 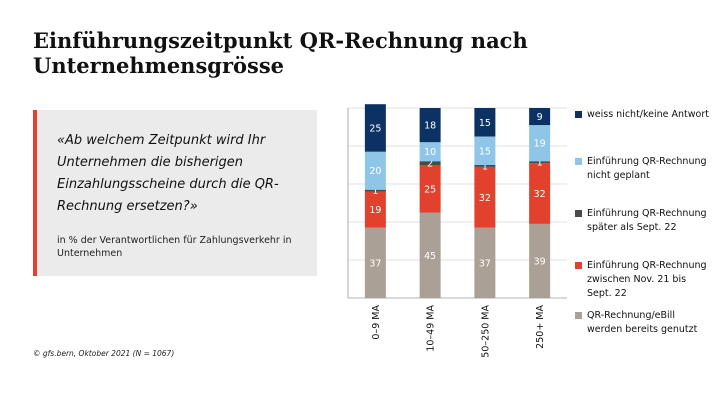 I want to click on data-label: 18, so click(x=430, y=126).